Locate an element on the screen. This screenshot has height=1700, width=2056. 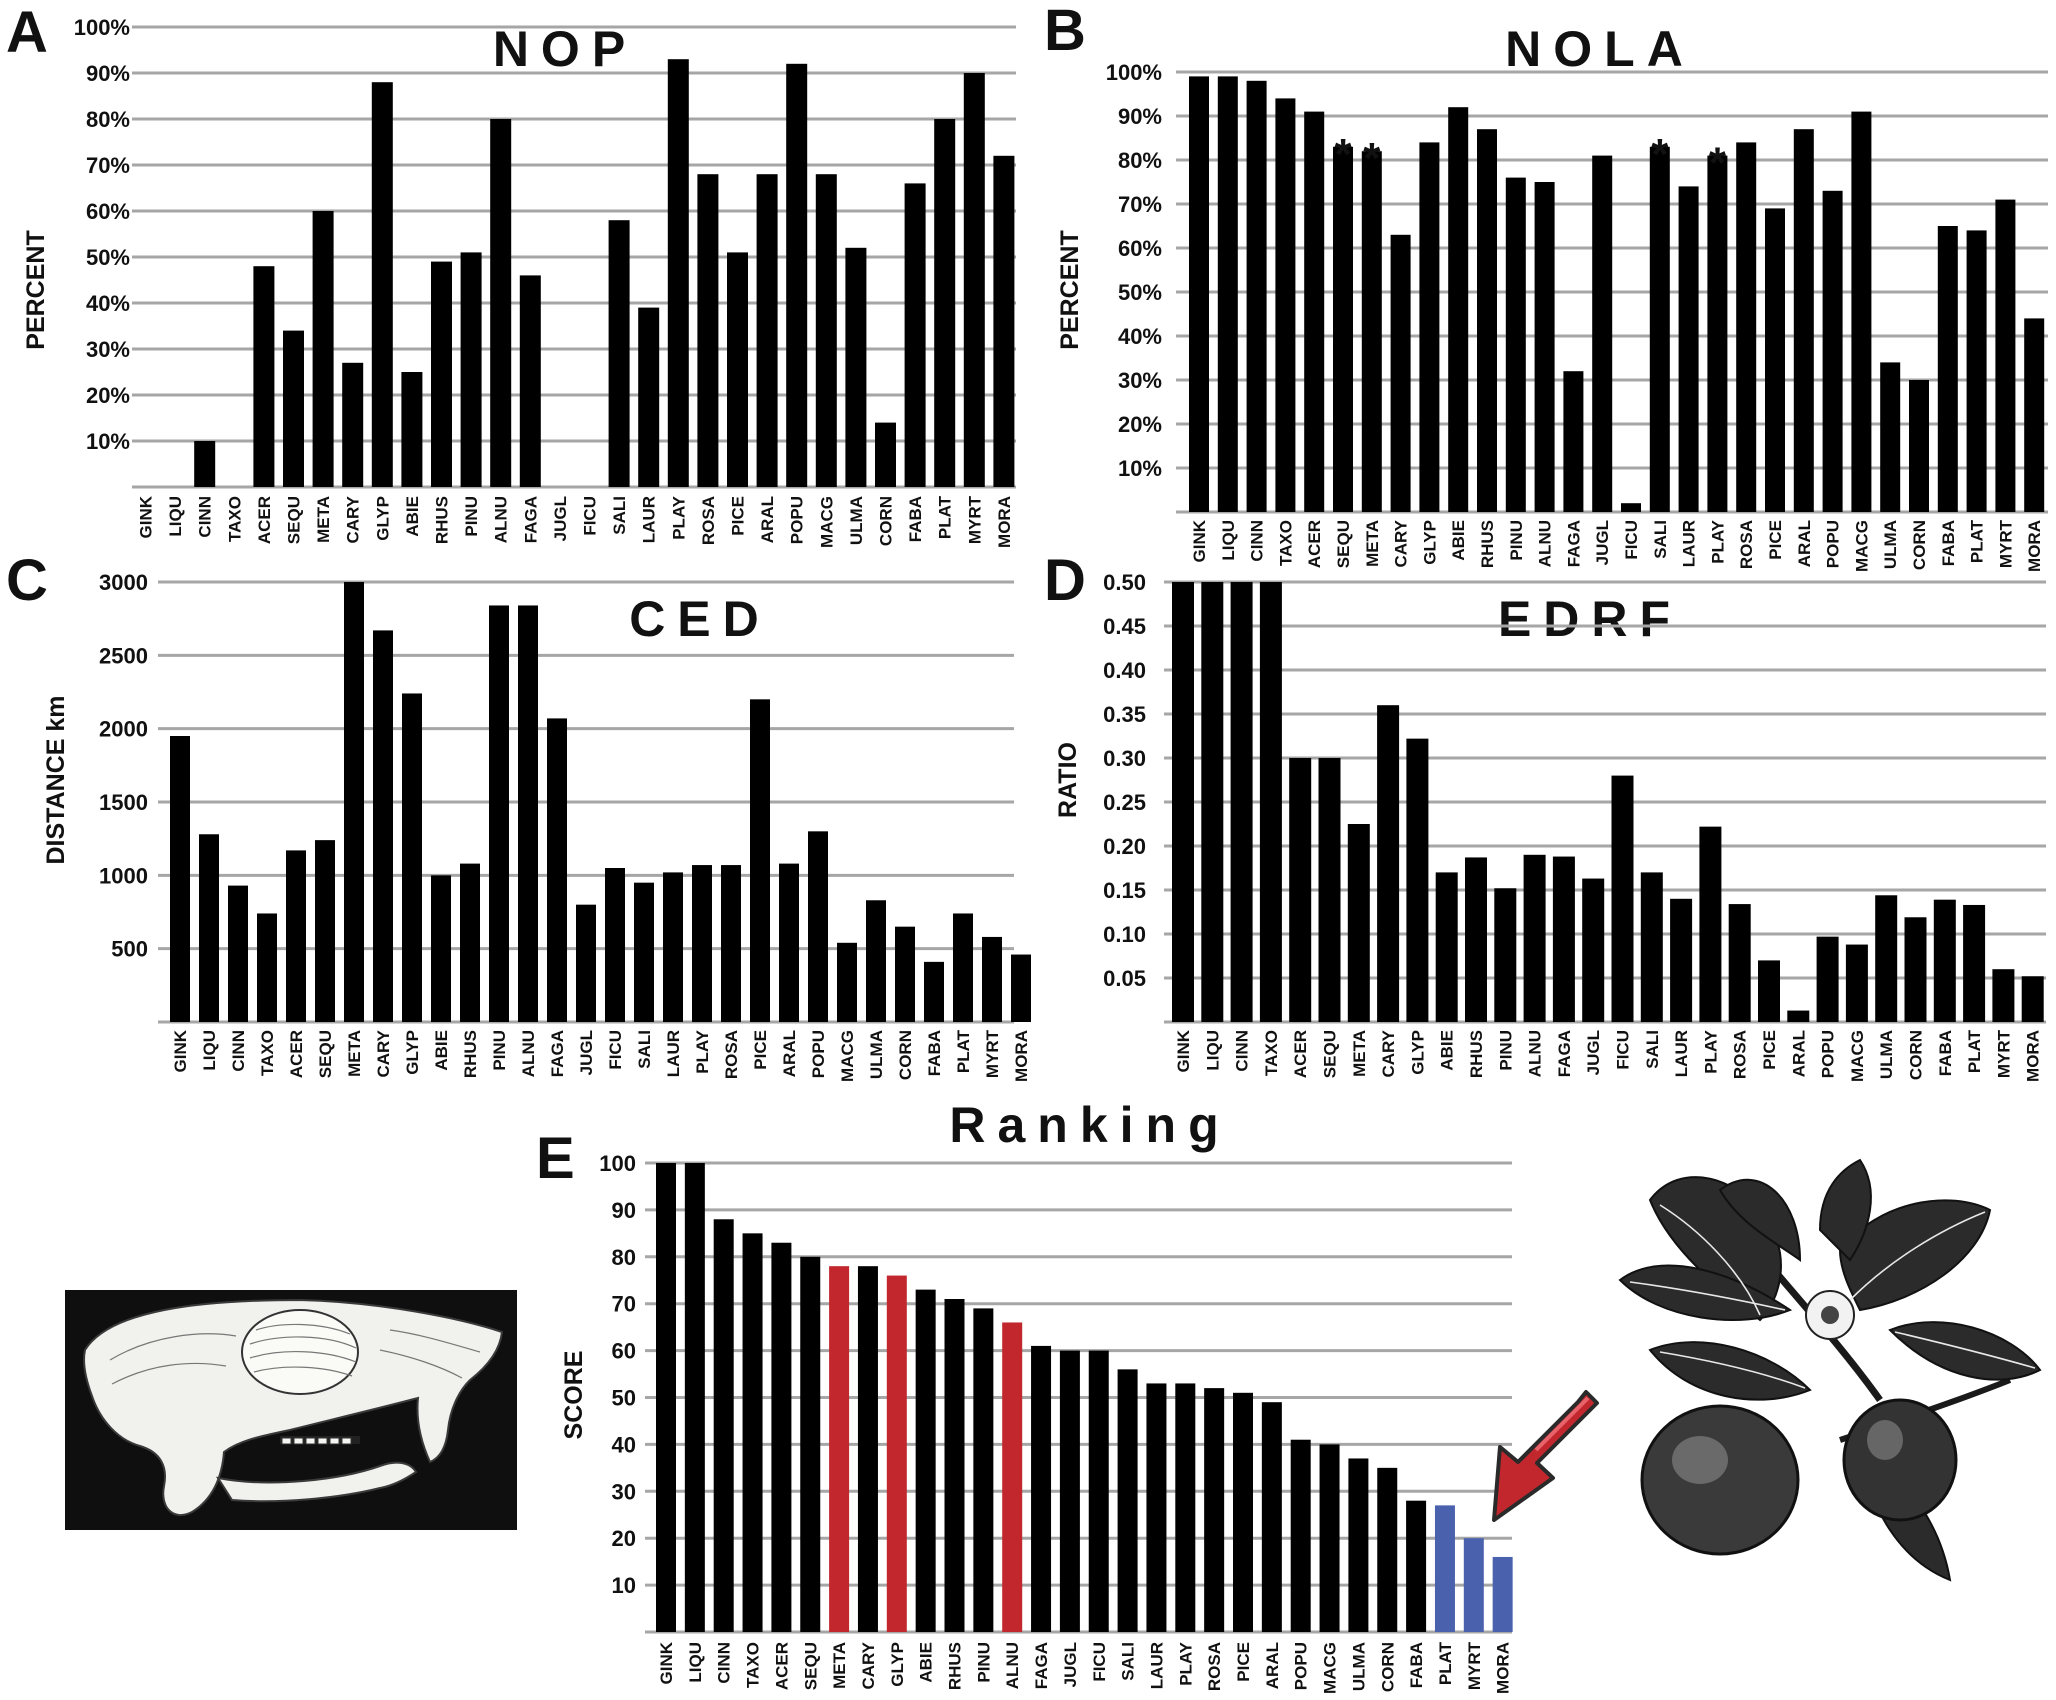
y-tick-label: 50 is located at coordinates (624, 1398).